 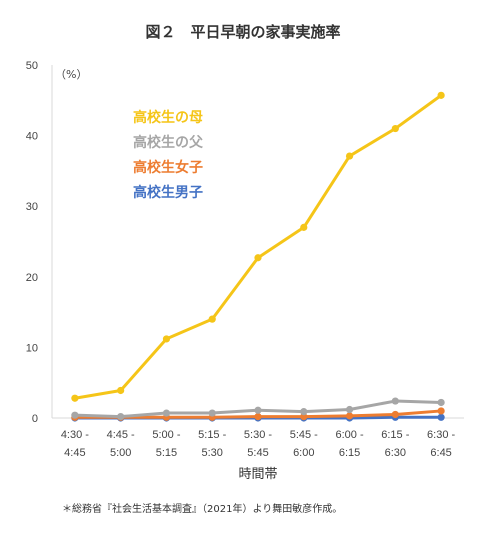 I want to click on x-tick-label: 5:45, so click(x=257, y=453).